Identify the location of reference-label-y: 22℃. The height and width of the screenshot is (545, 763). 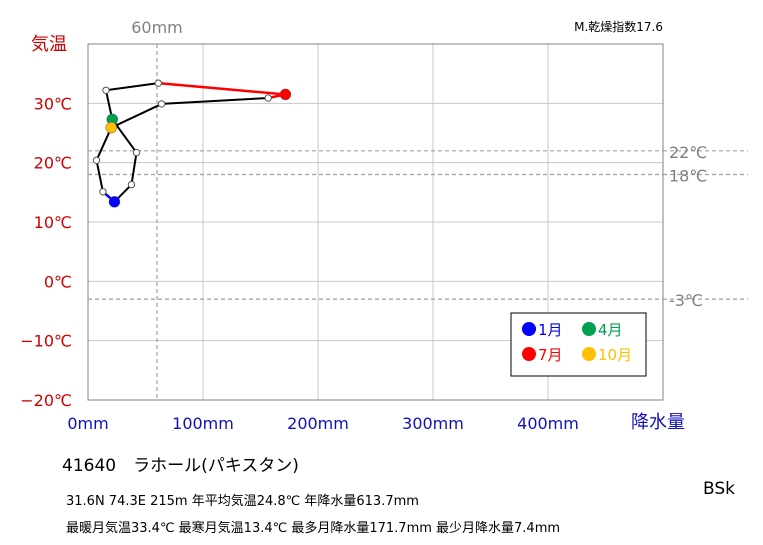
(688, 152).